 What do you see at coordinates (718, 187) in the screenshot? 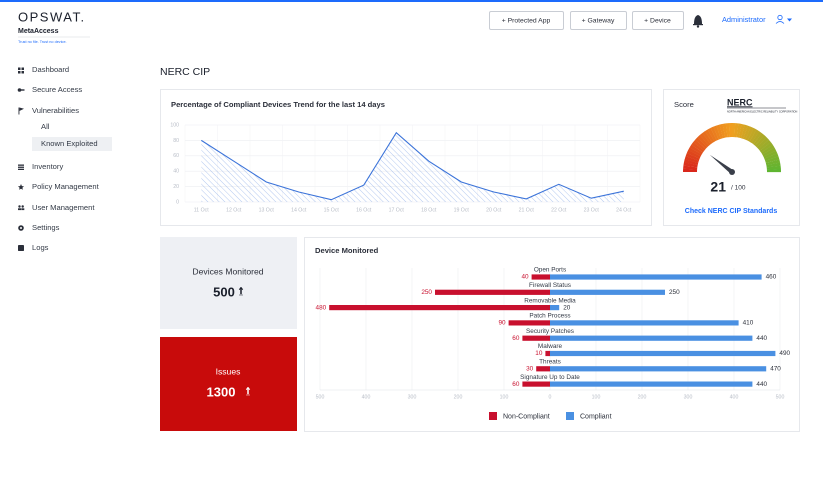
I see `score-value: 21` at bounding box center [718, 187].